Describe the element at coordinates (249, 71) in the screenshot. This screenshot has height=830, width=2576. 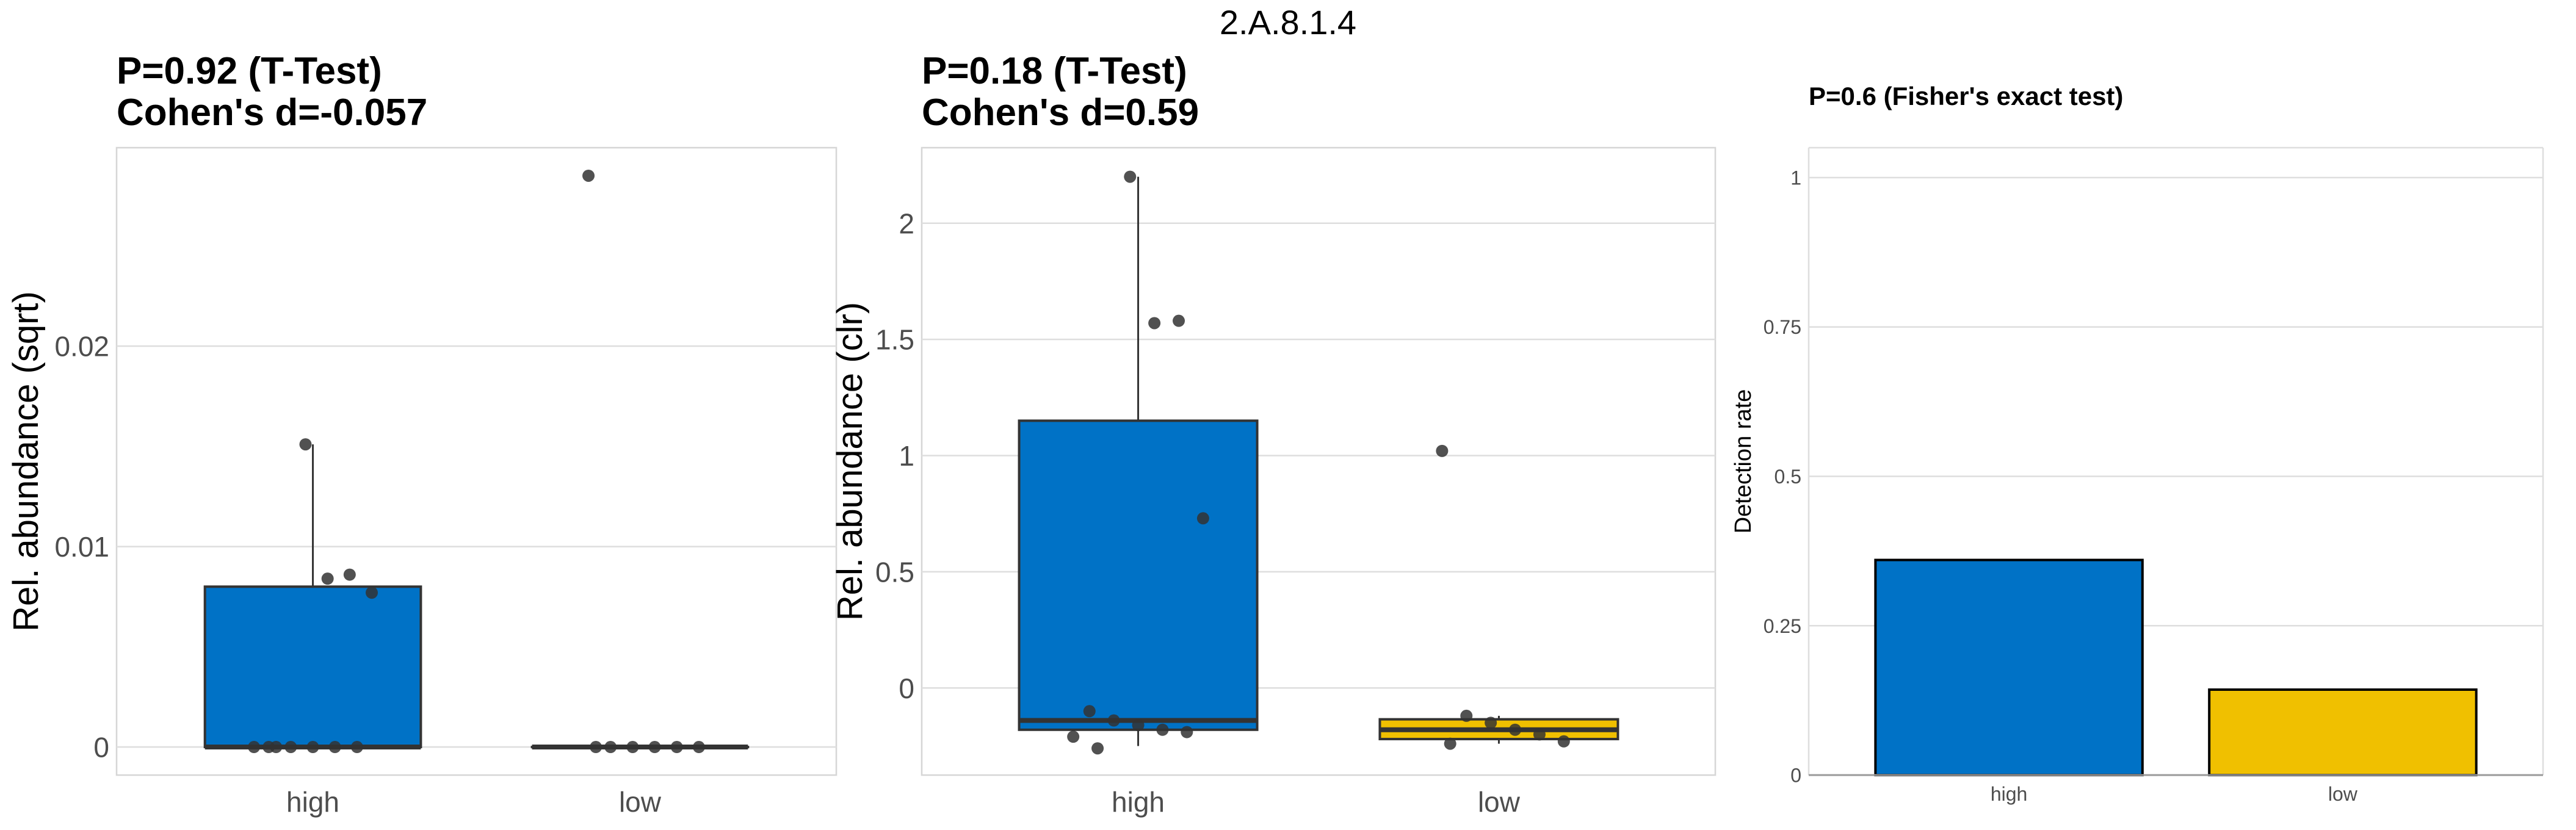
I see `panel-title: P=0.92 (T-Test)` at that location.